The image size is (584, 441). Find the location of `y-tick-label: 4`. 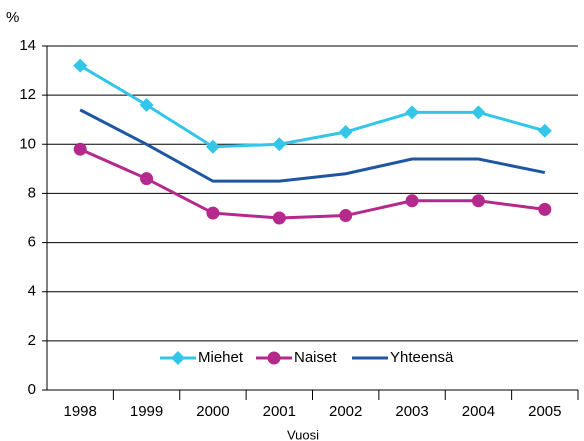

y-tick-label: 4 is located at coordinates (32, 291).